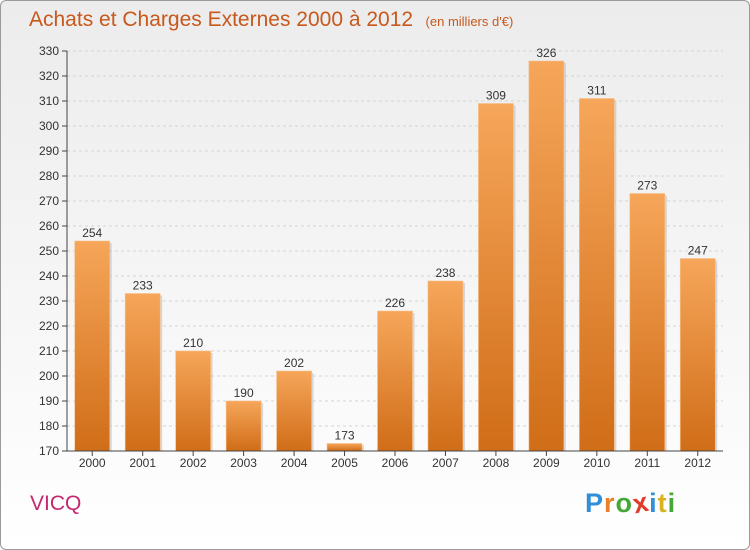 The height and width of the screenshot is (550, 750). What do you see at coordinates (193, 343) in the screenshot?
I see `bar-value-label: 210` at bounding box center [193, 343].